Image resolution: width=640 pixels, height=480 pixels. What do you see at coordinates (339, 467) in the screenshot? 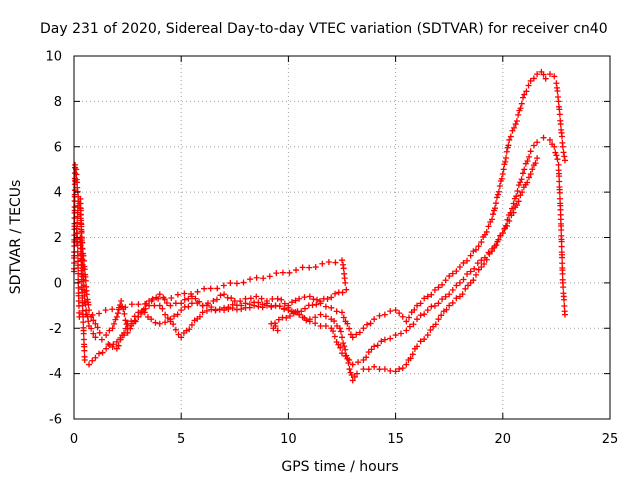
I see `x-axis-label: GPS time / hours` at bounding box center [339, 467].